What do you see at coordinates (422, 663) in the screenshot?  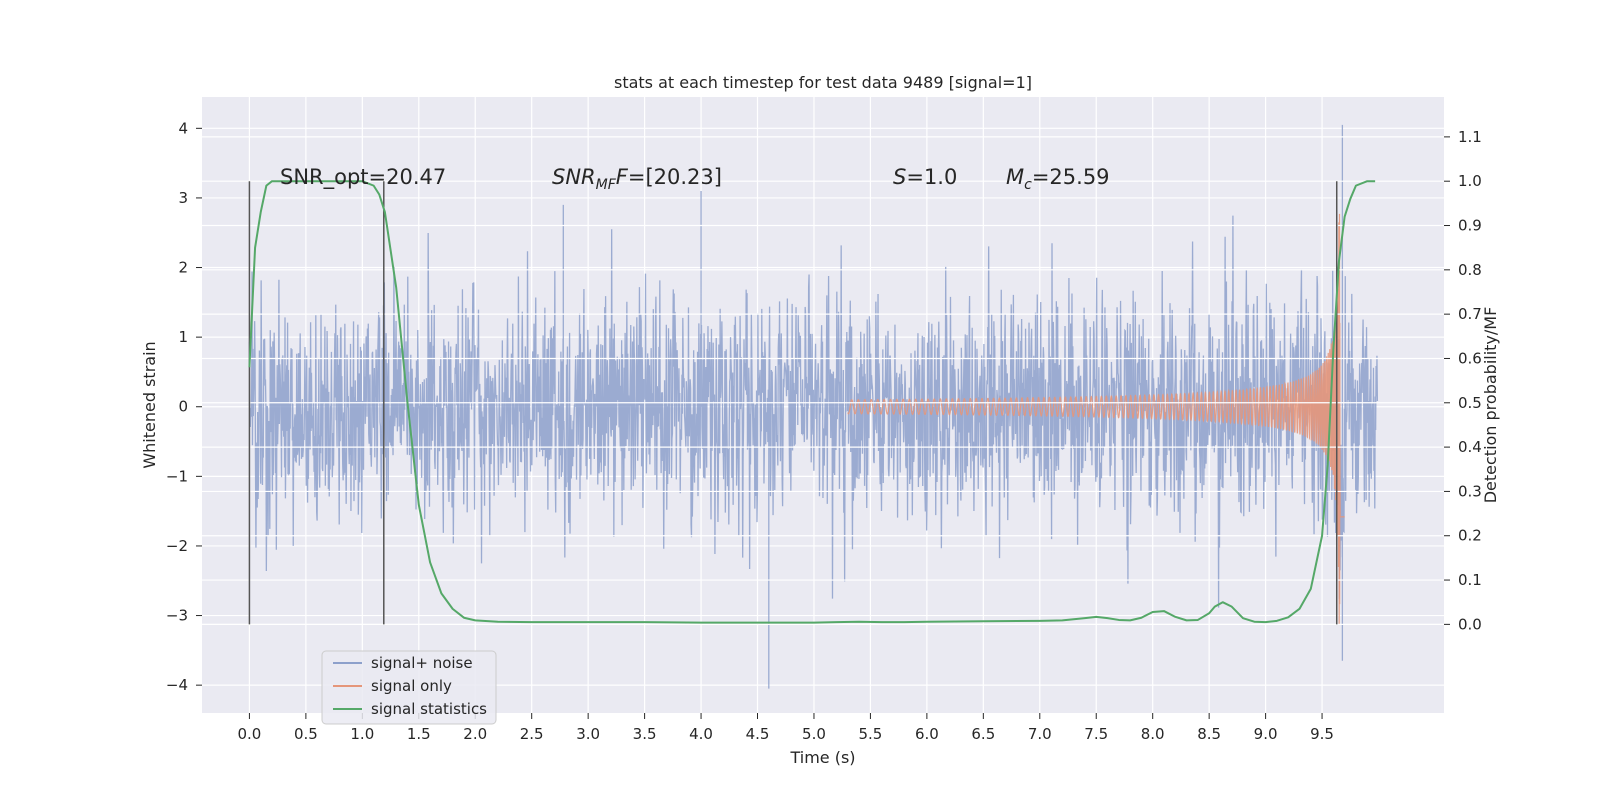 I see `legend-label-signal-noise: signal+ noise` at bounding box center [422, 663].